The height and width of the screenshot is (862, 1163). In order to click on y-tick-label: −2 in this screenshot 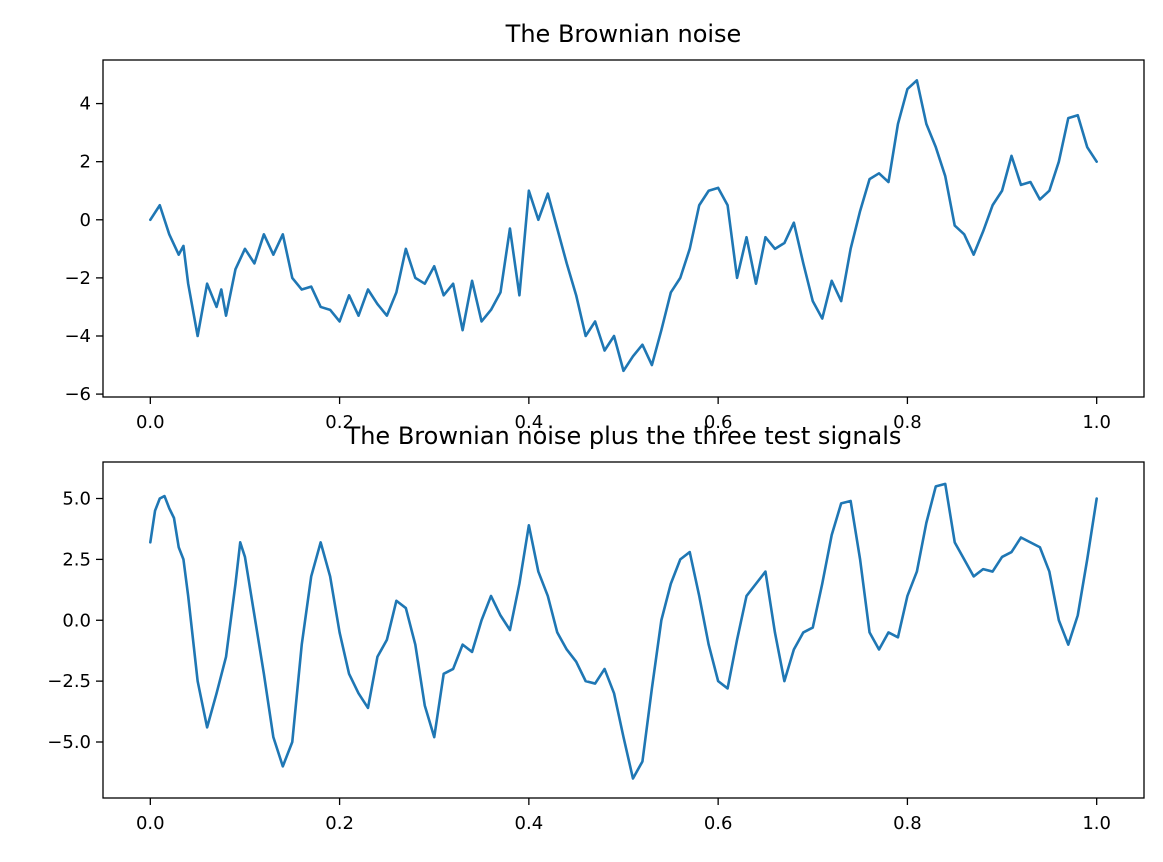, I will do `click(77, 278)`.